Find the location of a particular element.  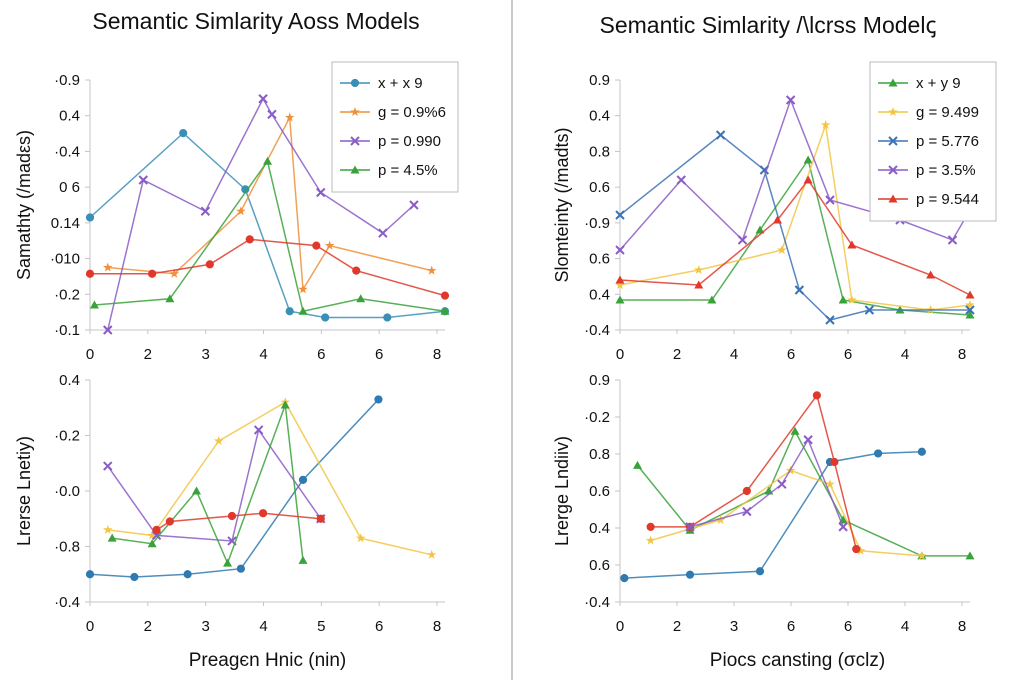

x-tick-label: 8 is located at coordinates (962, 626).